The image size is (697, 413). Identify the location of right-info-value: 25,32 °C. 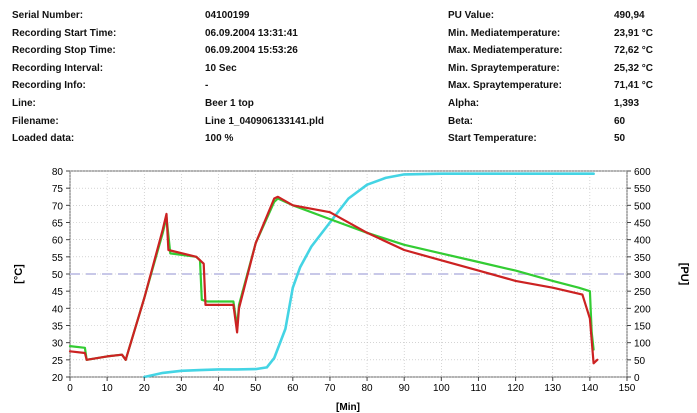
(634, 68).